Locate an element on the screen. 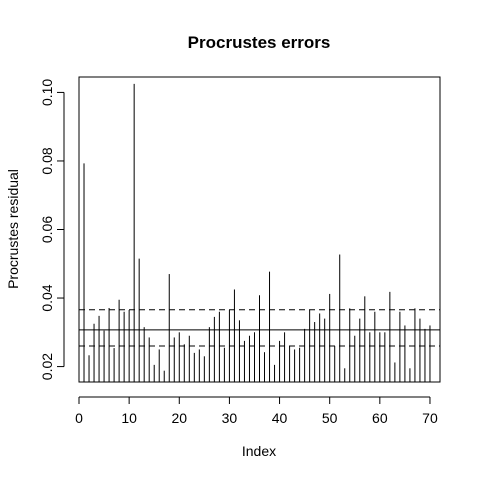  y-axis-label: Procrustes residual is located at coordinates (13, 229).